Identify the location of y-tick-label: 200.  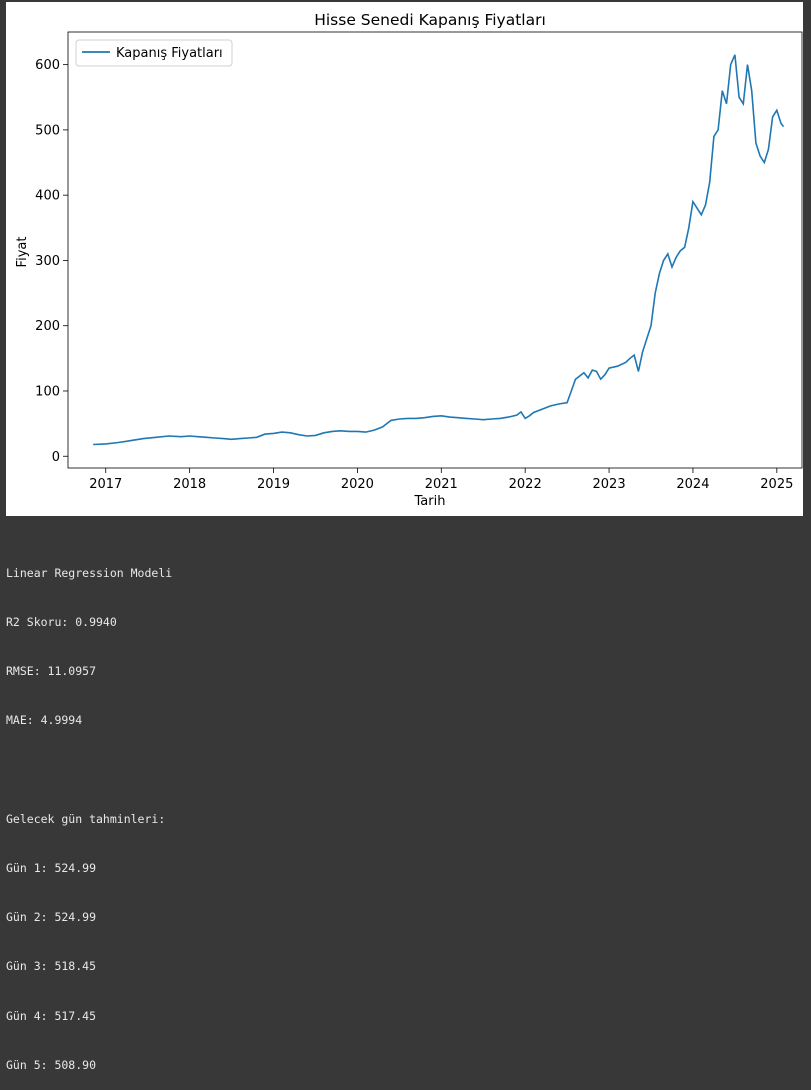
(47, 326).